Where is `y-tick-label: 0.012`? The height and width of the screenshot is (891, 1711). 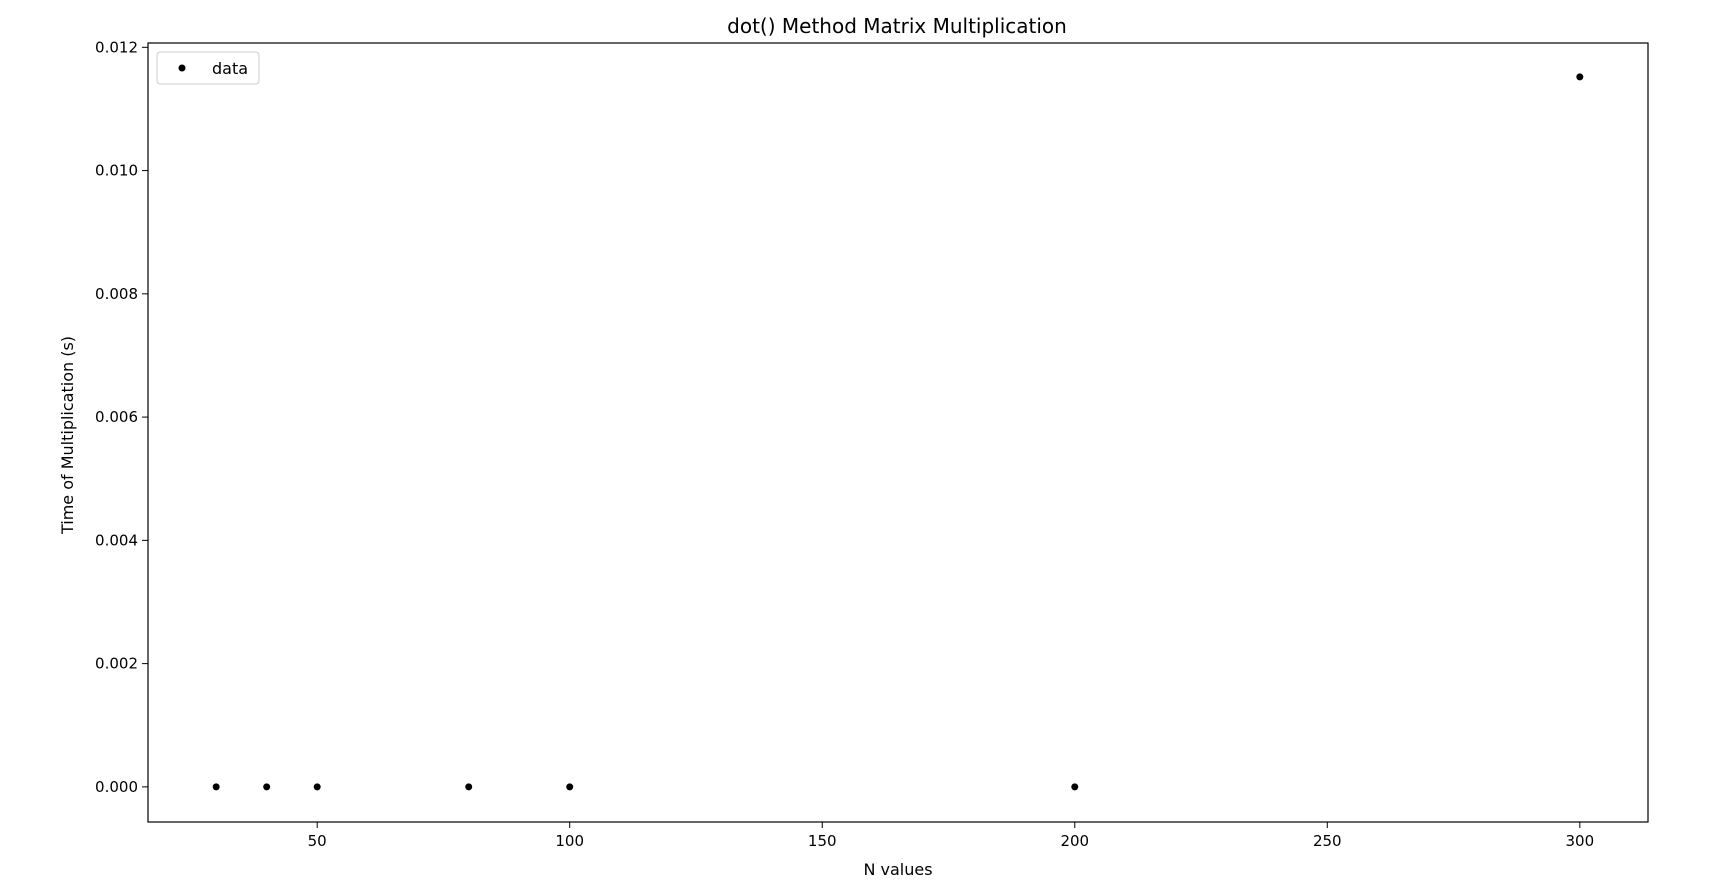
y-tick-label: 0.012 is located at coordinates (116, 47).